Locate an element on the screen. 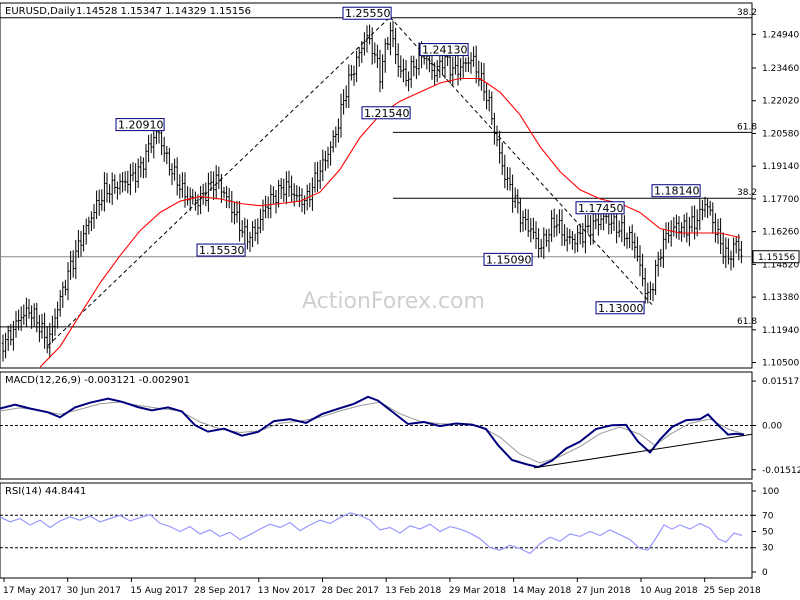 The image size is (800, 600). rsi-tick-label: 100 is located at coordinates (770, 492).